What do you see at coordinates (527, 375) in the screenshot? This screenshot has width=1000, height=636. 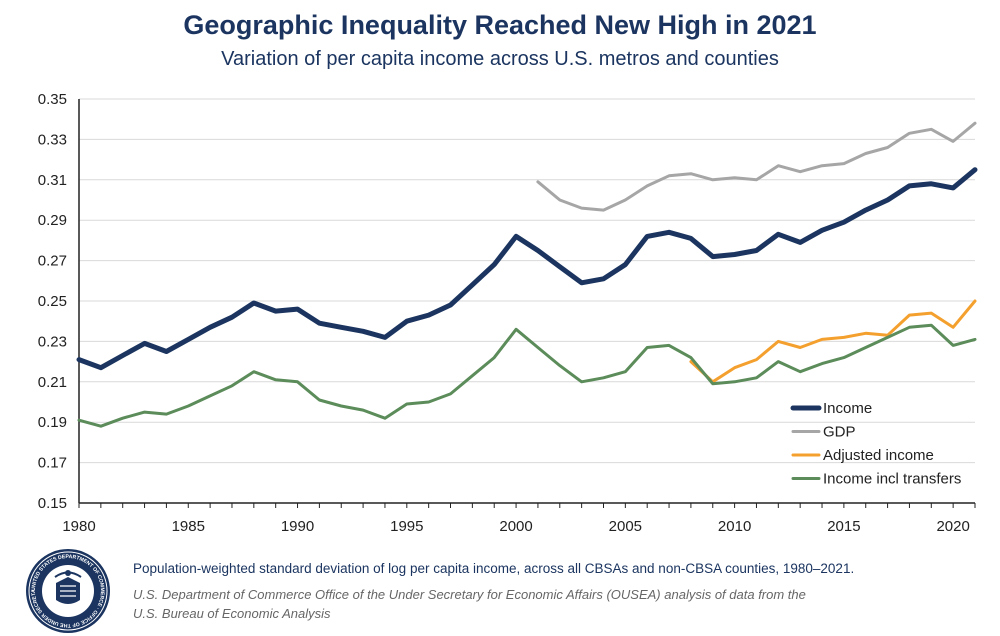 I see `series-line-income-incl-transfers` at bounding box center [527, 375].